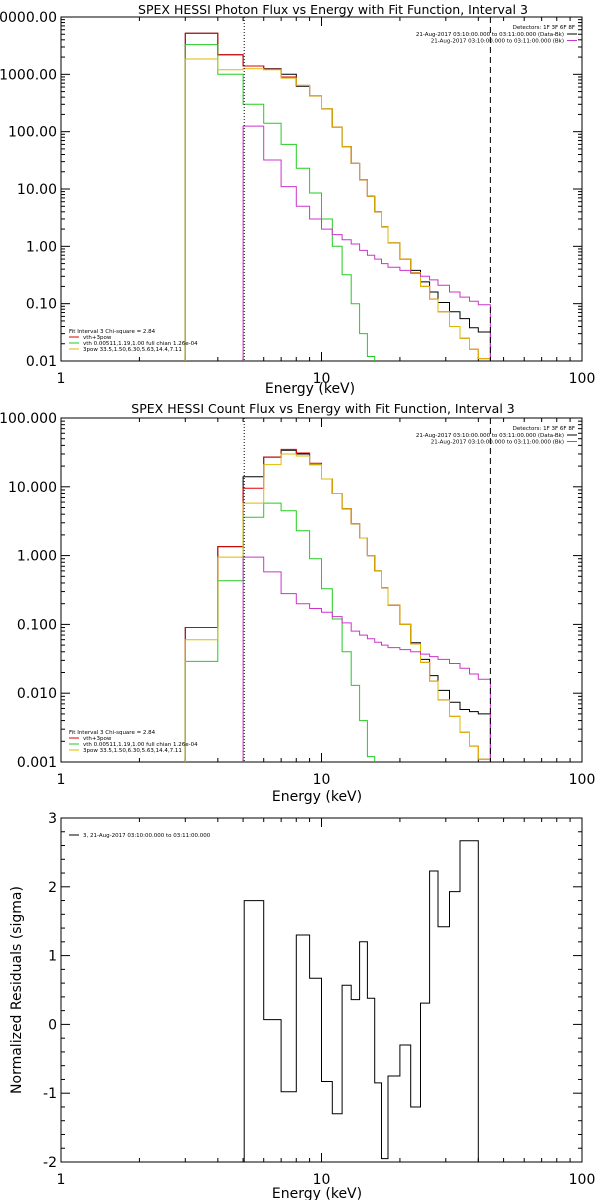 This screenshot has width=600, height=1200. What do you see at coordinates (32, 488) in the screenshot?
I see `y-tick-label: 10.000` at bounding box center [32, 488].